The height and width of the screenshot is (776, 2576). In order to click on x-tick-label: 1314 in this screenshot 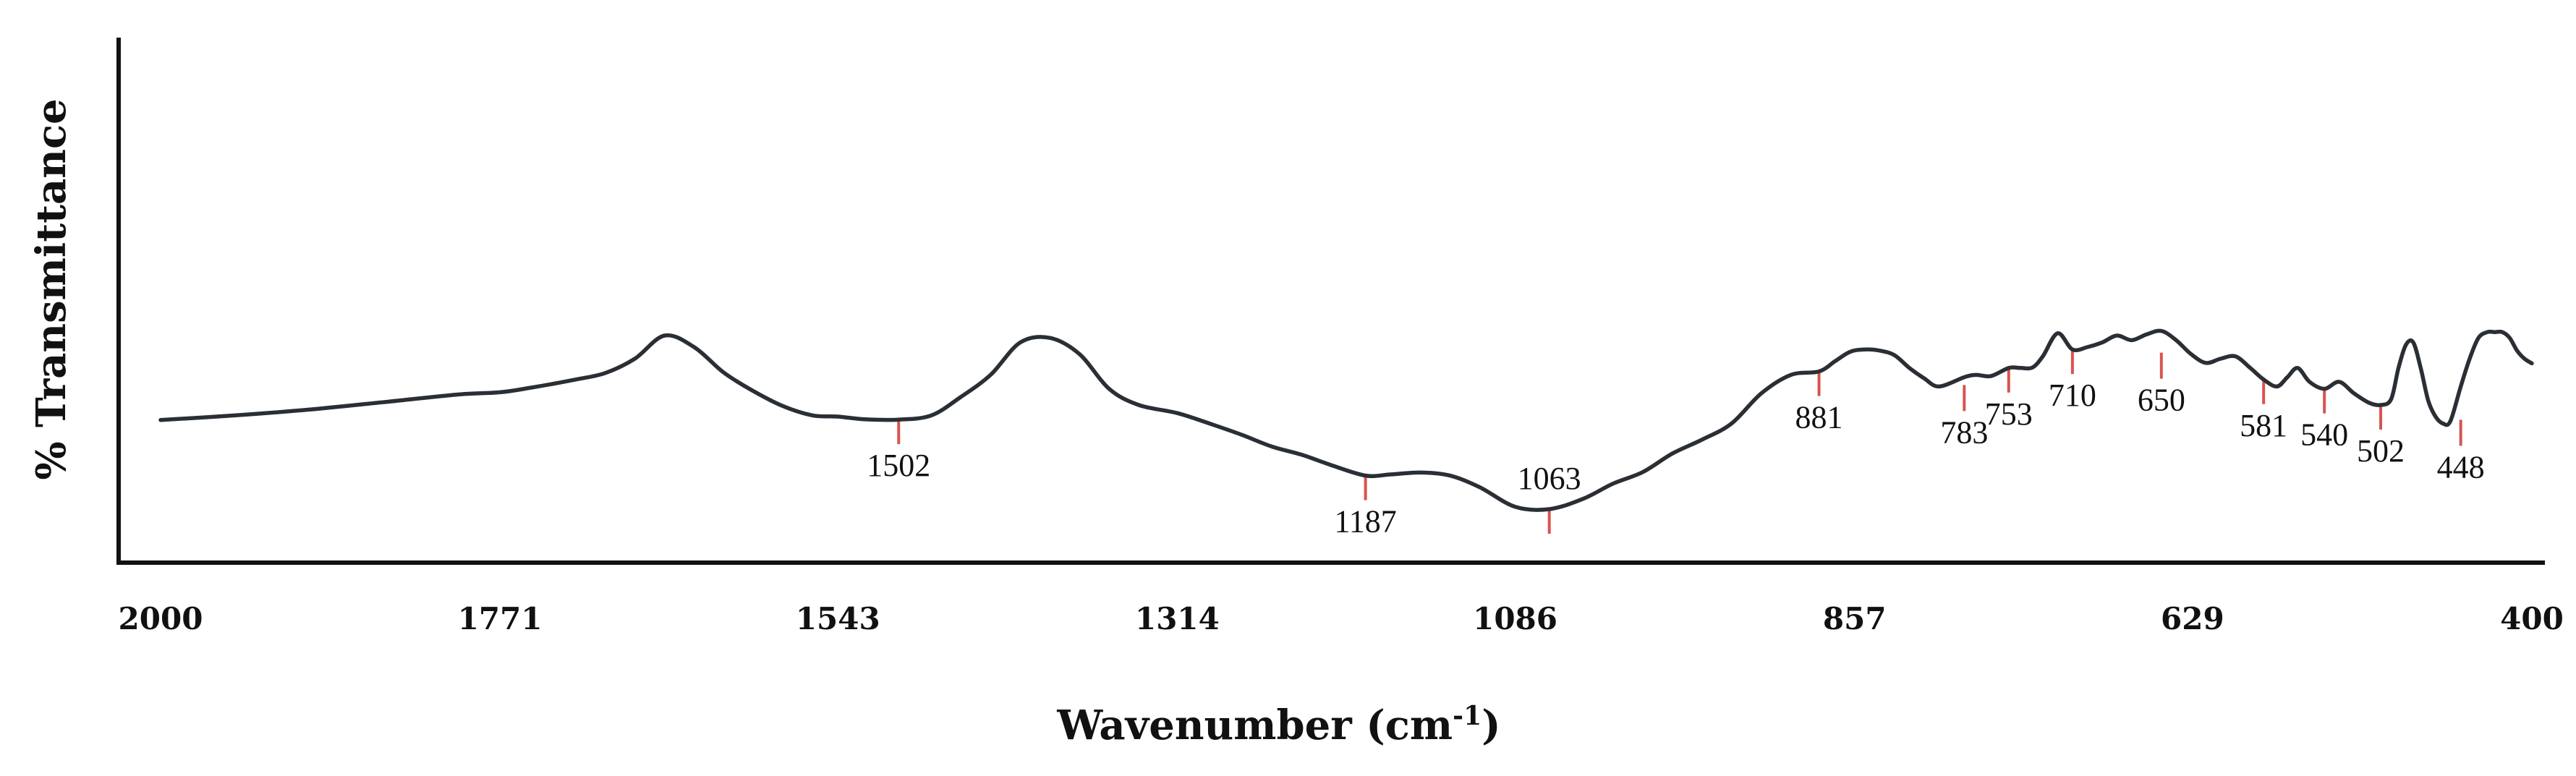, I will do `click(1177, 618)`.